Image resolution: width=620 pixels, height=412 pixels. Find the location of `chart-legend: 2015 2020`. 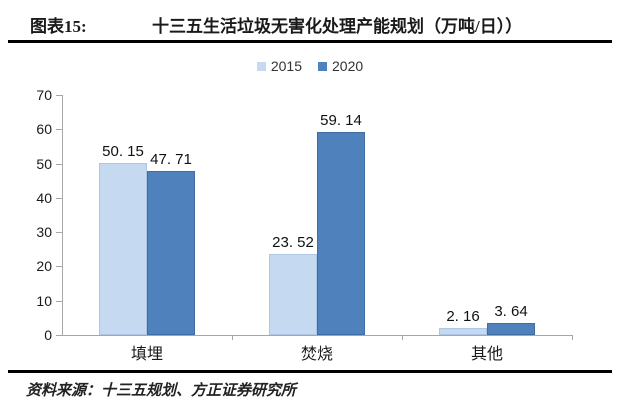

chart-legend: 2015 2020 is located at coordinates (310, 66).